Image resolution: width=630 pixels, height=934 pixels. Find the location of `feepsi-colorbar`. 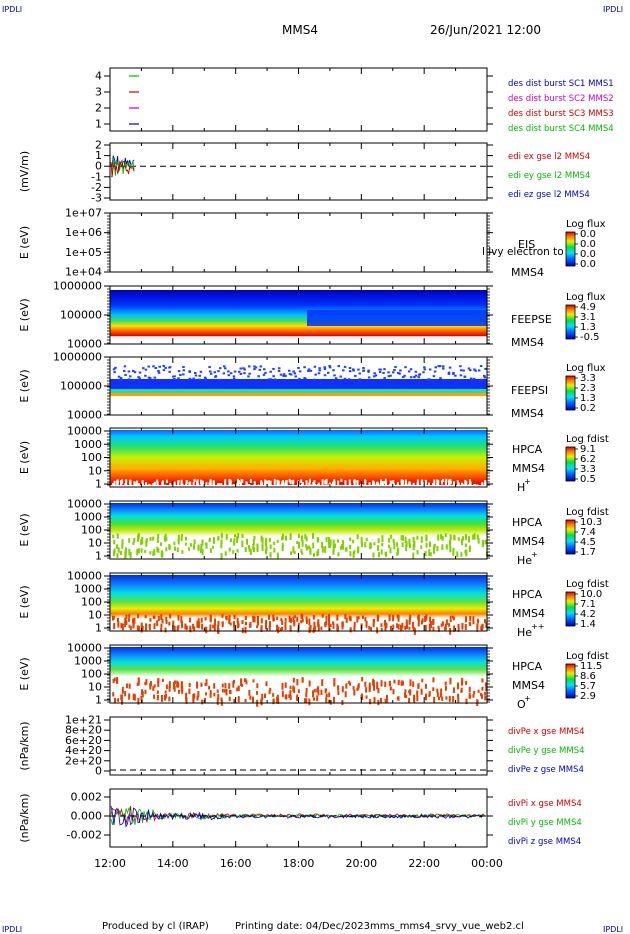

feepsi-colorbar is located at coordinates (570, 393).